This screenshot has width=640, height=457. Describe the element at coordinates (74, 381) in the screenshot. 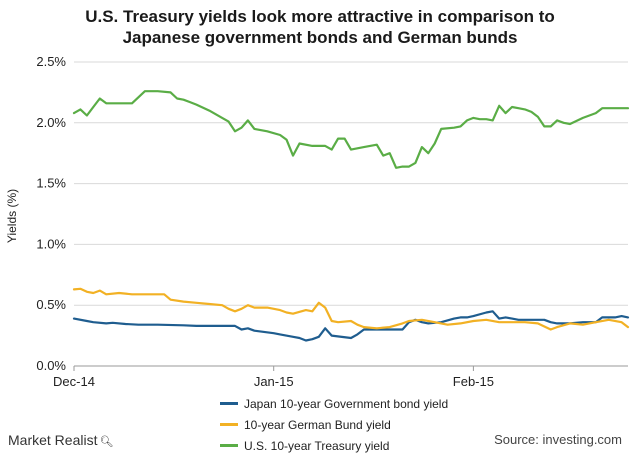

I see `x-tick-label: Dec-14` at that location.